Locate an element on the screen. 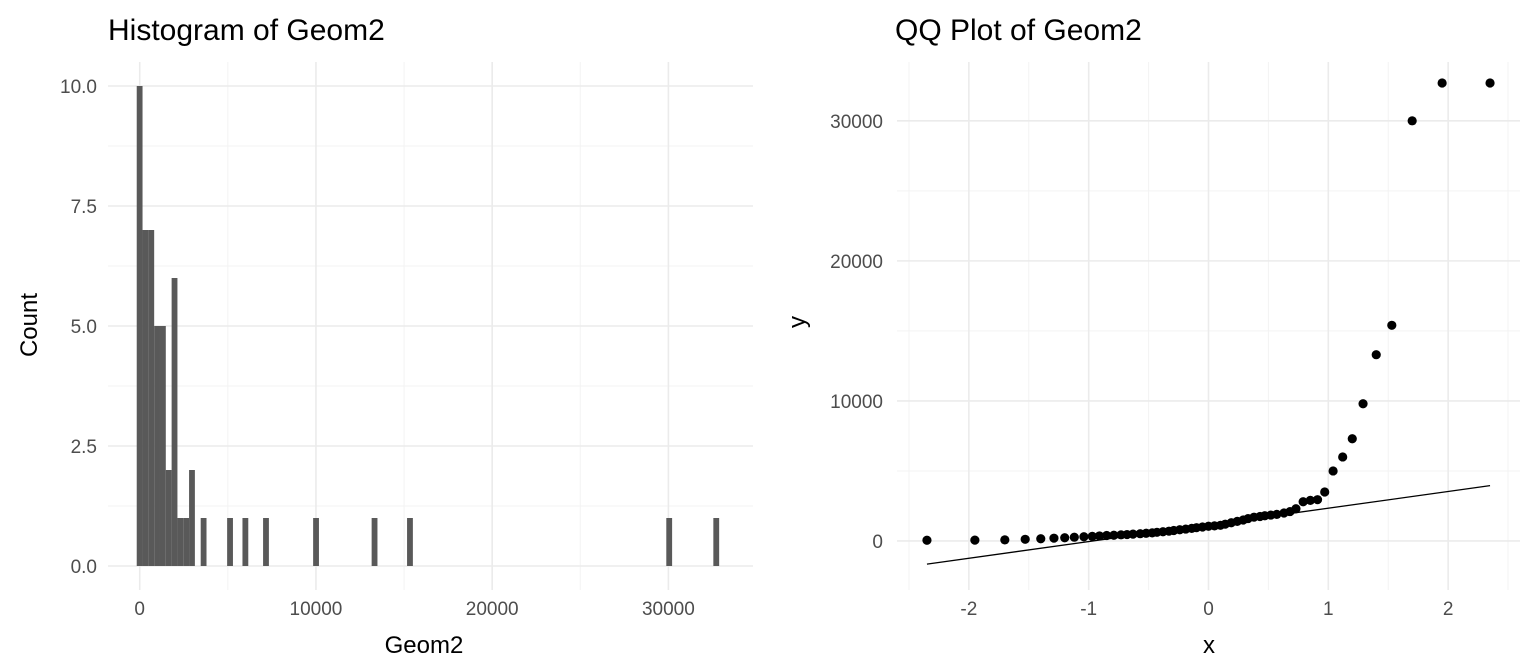 The width and height of the screenshot is (1536, 672). histogram-y-tick-label: 2.5 is located at coordinates (84, 447).